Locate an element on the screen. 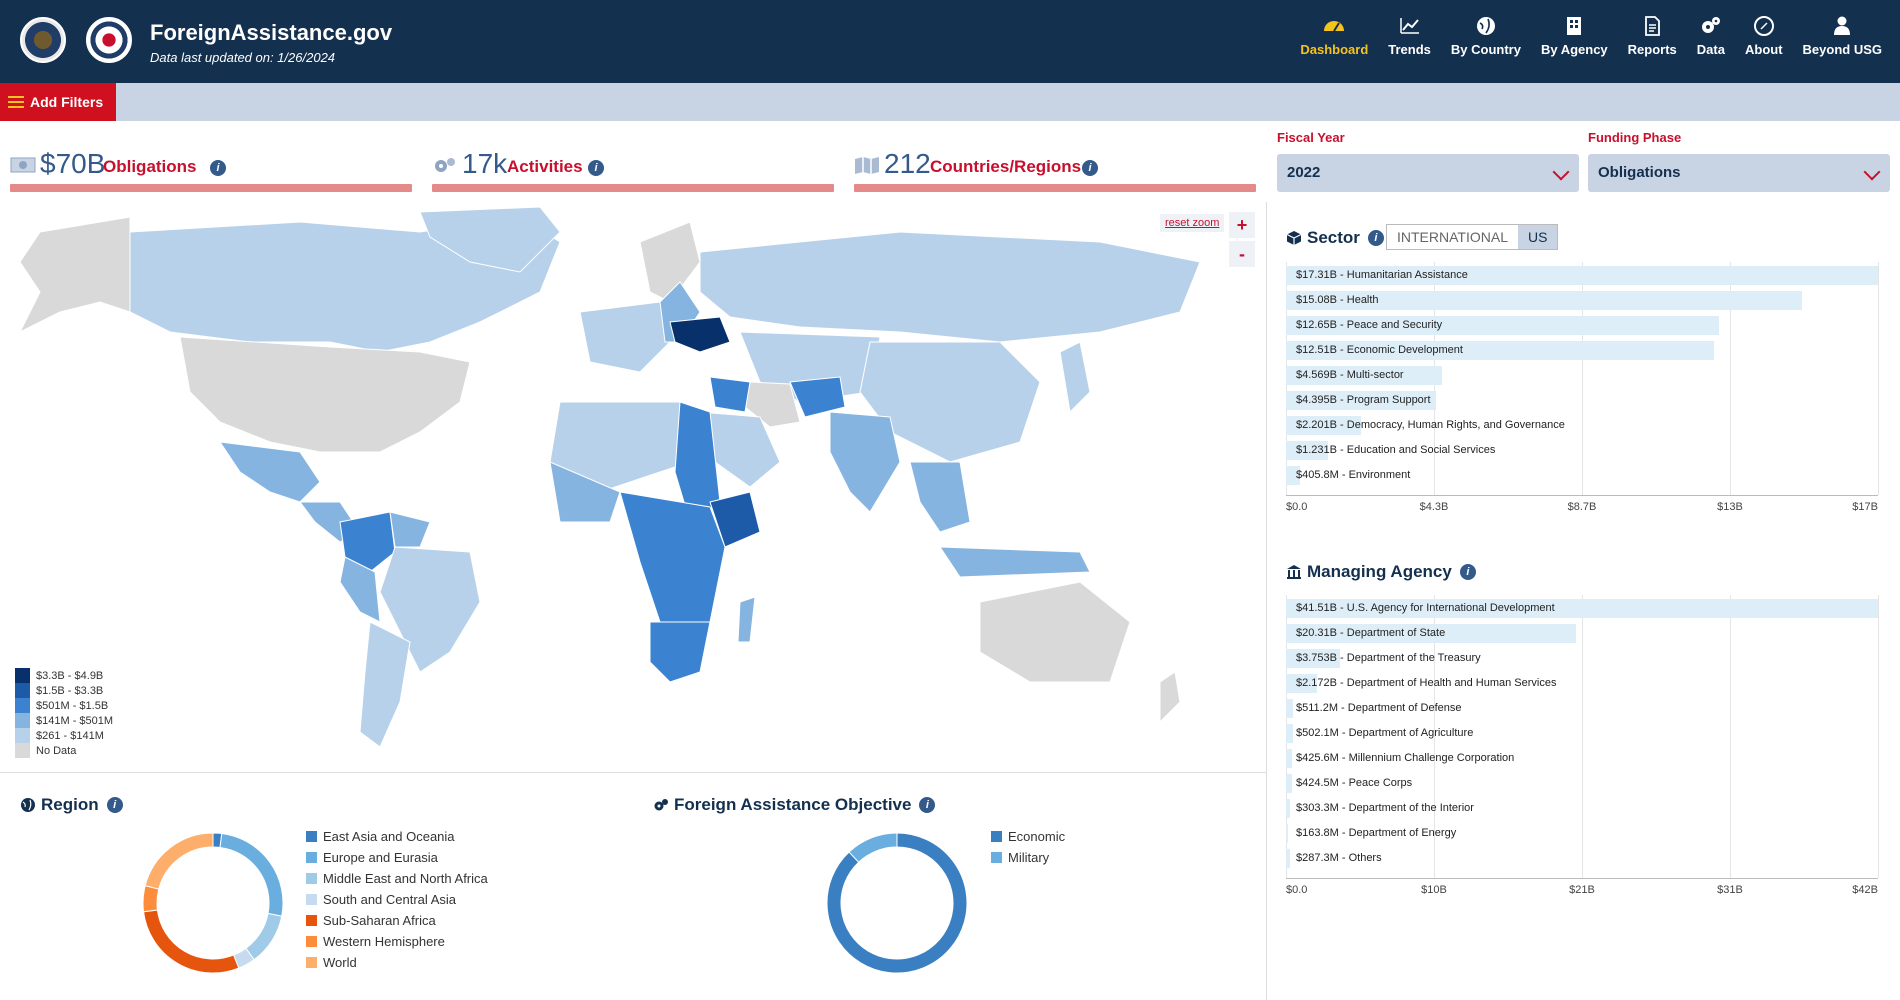  legend-item: Europe and Eurasia is located at coordinates (397, 857).